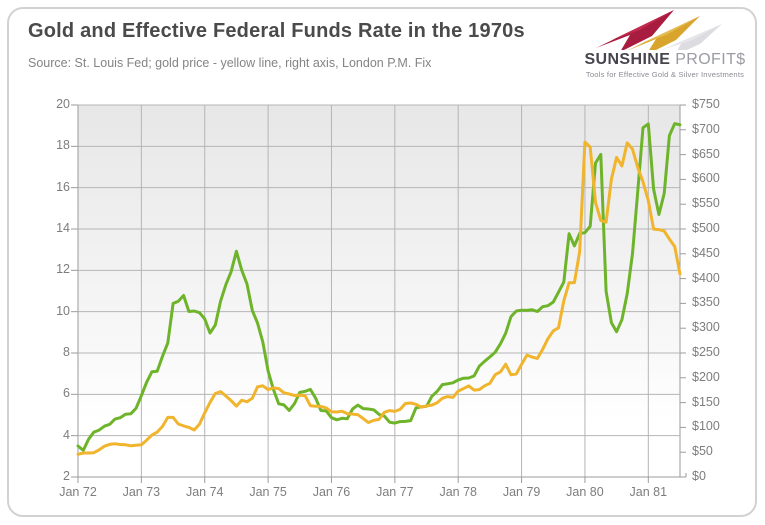 Image resolution: width=765 pixels, height=525 pixels. What do you see at coordinates (706, 401) in the screenshot?
I see `y-right-tick-label: $150` at bounding box center [706, 401].